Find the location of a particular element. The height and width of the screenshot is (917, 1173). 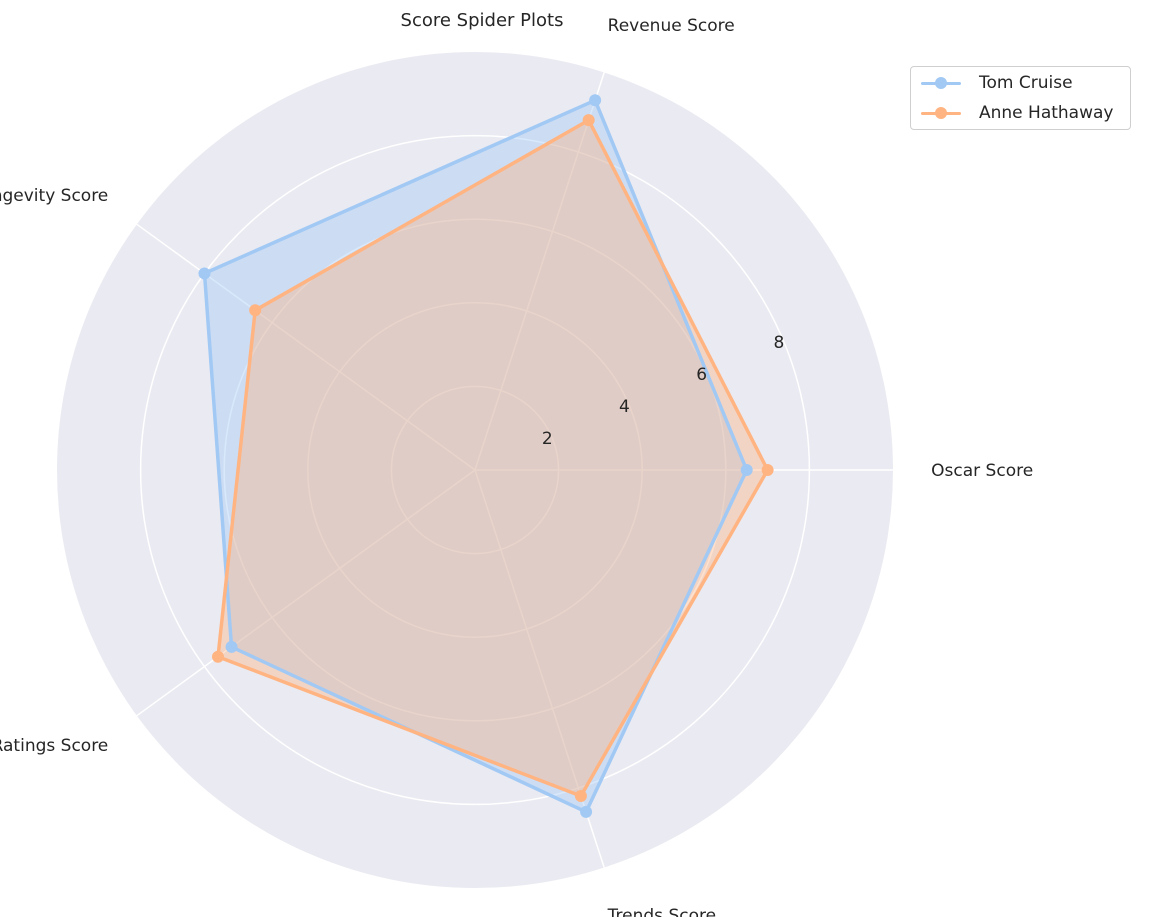

chart-title: Score Spider Plots is located at coordinates (482, 20).